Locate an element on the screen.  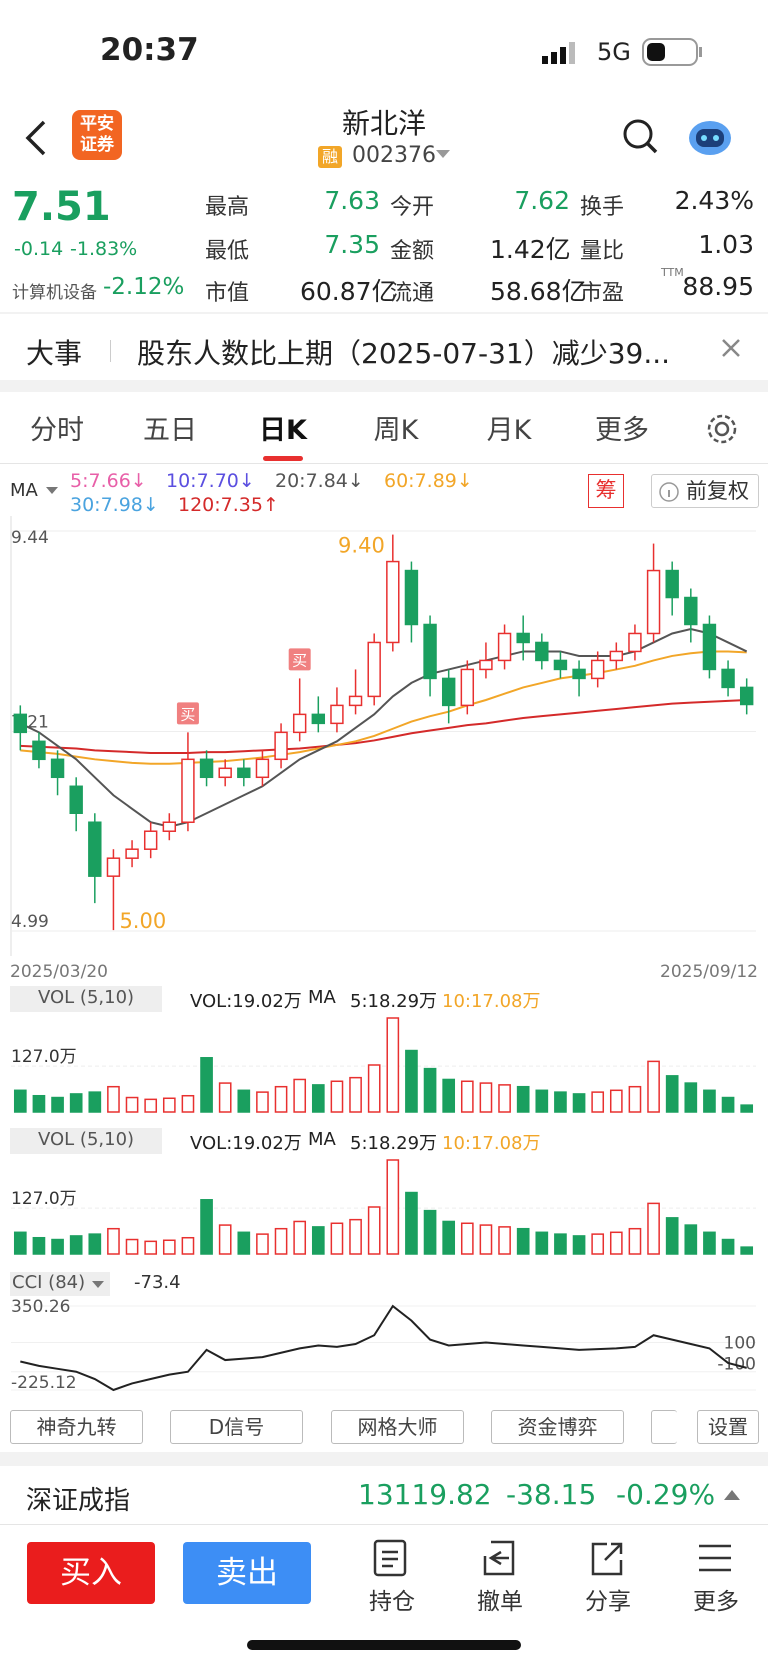
home-indicator is located at coordinates (384, 1645).